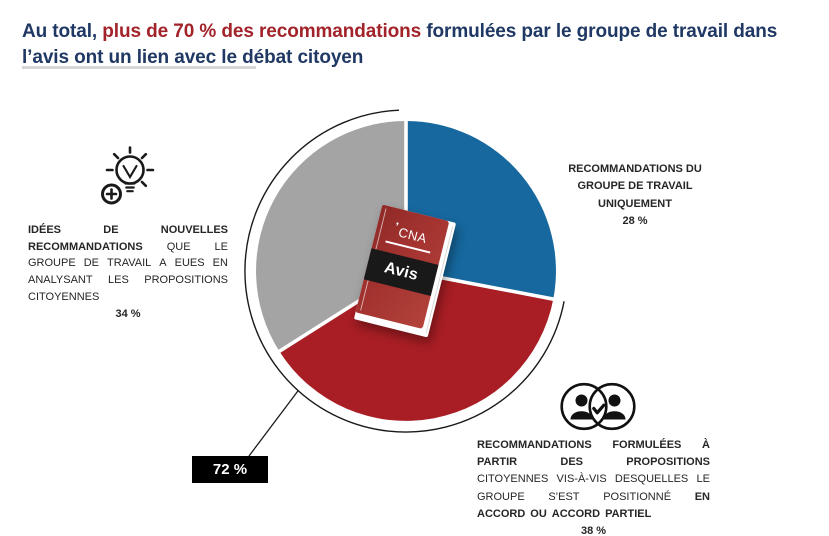 This screenshot has height=536, width=829. I want to click on cna-text: CNA, so click(412, 235).